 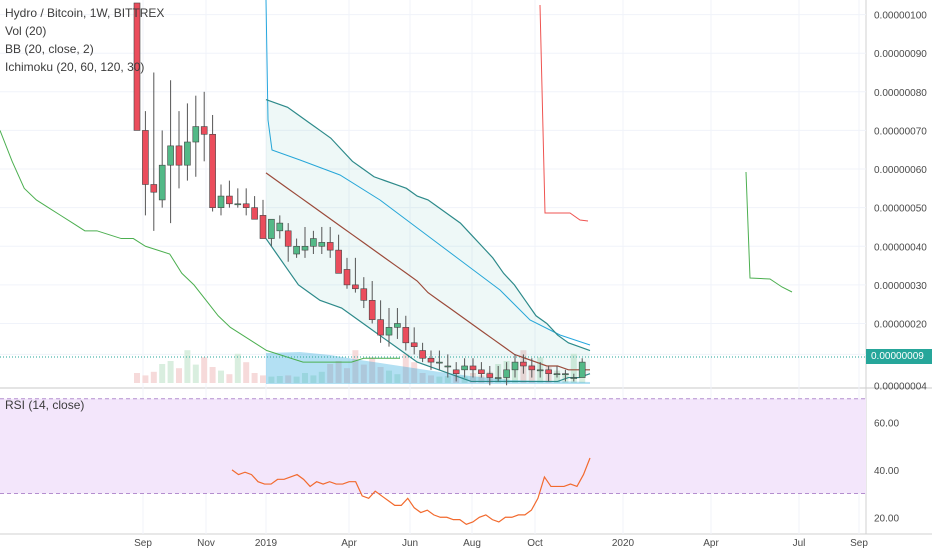 I want to click on bollinger-basis, so click(x=427, y=271).